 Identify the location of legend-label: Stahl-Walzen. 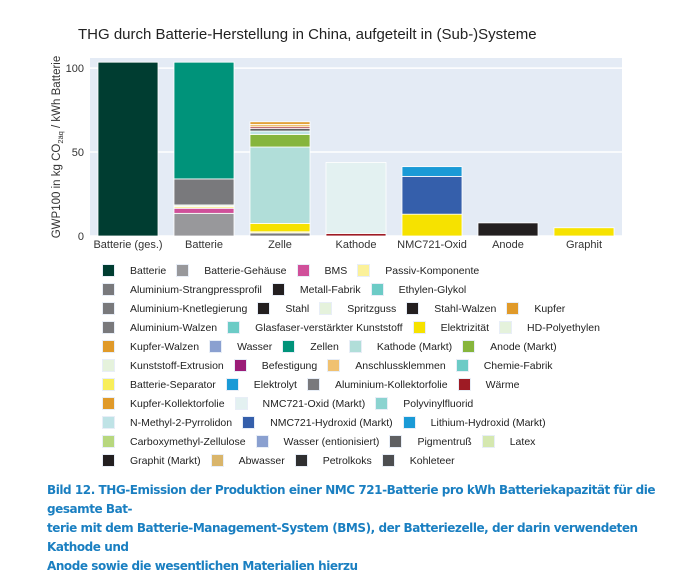
(465, 308).